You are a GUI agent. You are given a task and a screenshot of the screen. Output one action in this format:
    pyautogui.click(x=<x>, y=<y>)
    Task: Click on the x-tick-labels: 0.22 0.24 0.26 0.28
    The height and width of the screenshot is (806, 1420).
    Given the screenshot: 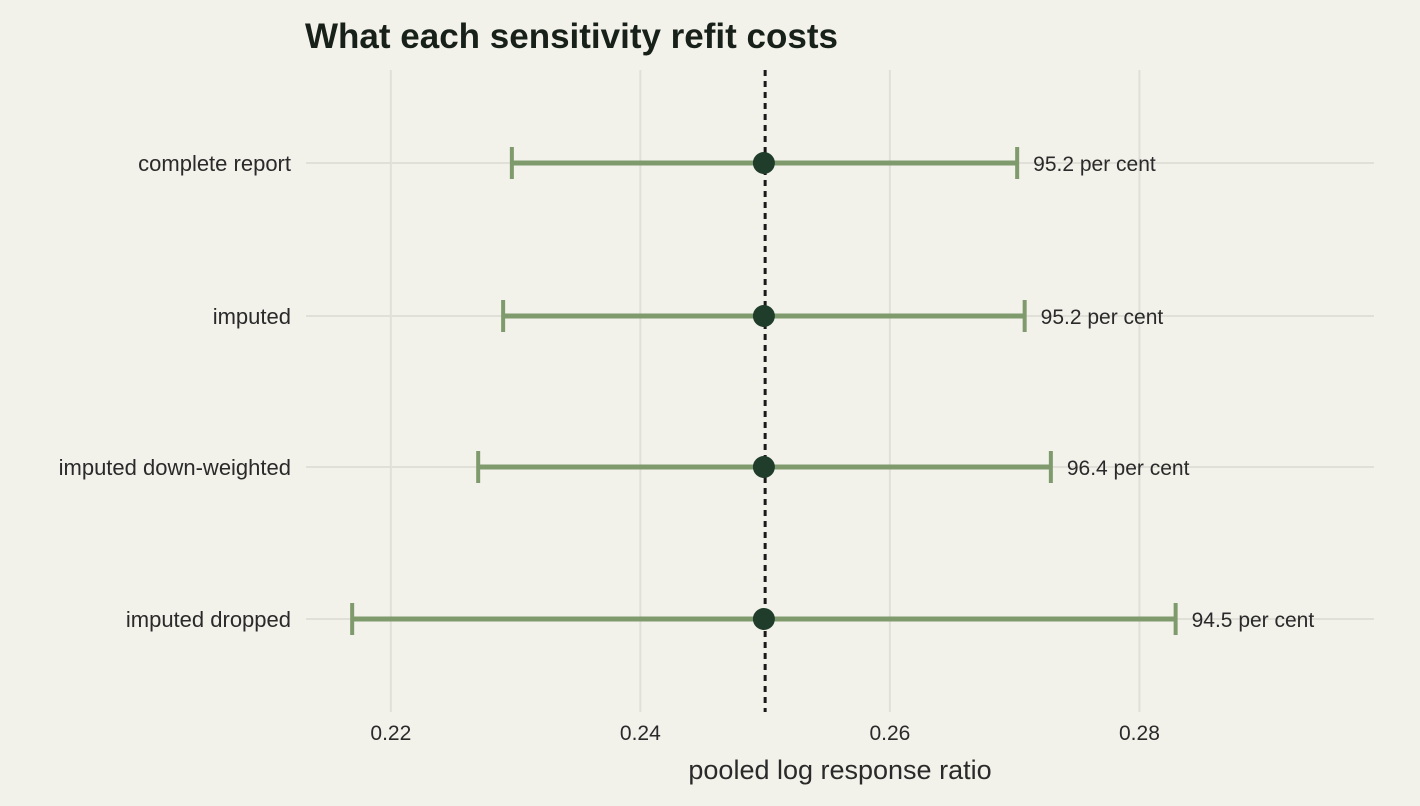 What is the action you would take?
    pyautogui.click(x=764, y=733)
    